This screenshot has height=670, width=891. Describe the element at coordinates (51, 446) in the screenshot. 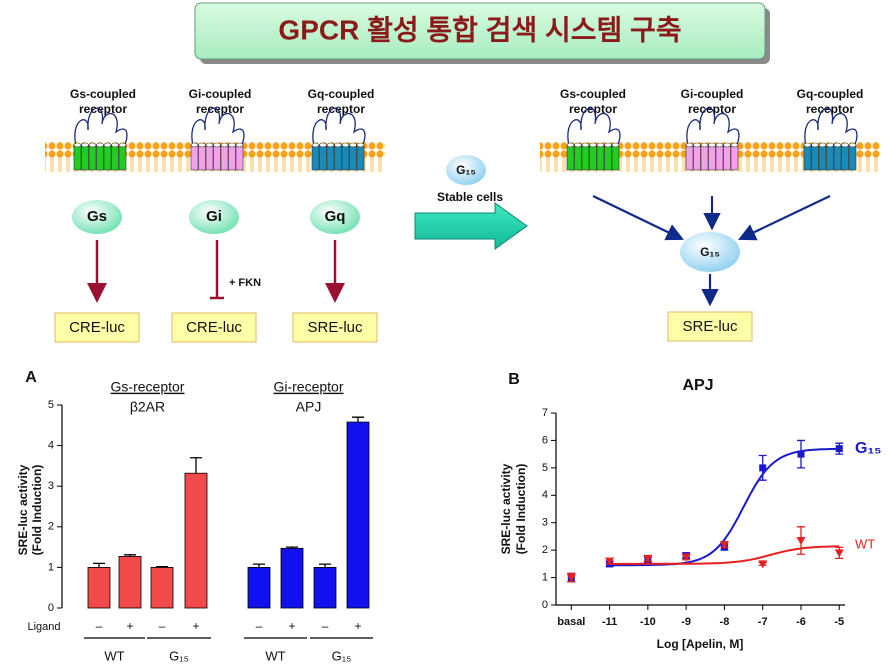

I see `y-tick-label: 4` at that location.